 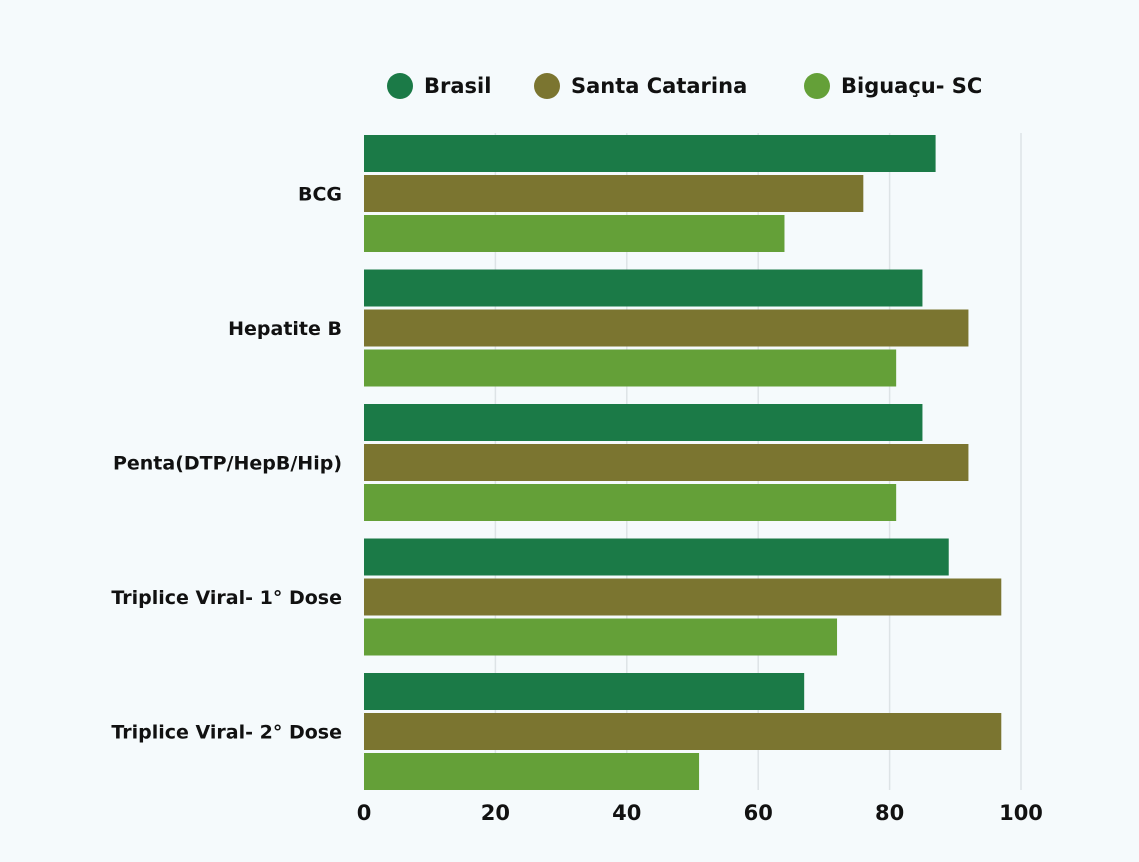 I want to click on legend-item: Santa Catarina, so click(x=640, y=86).